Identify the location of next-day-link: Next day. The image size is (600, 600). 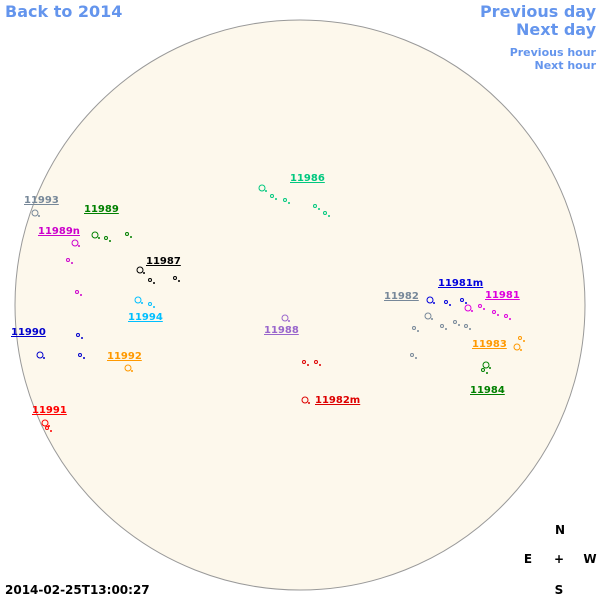
(556, 29).